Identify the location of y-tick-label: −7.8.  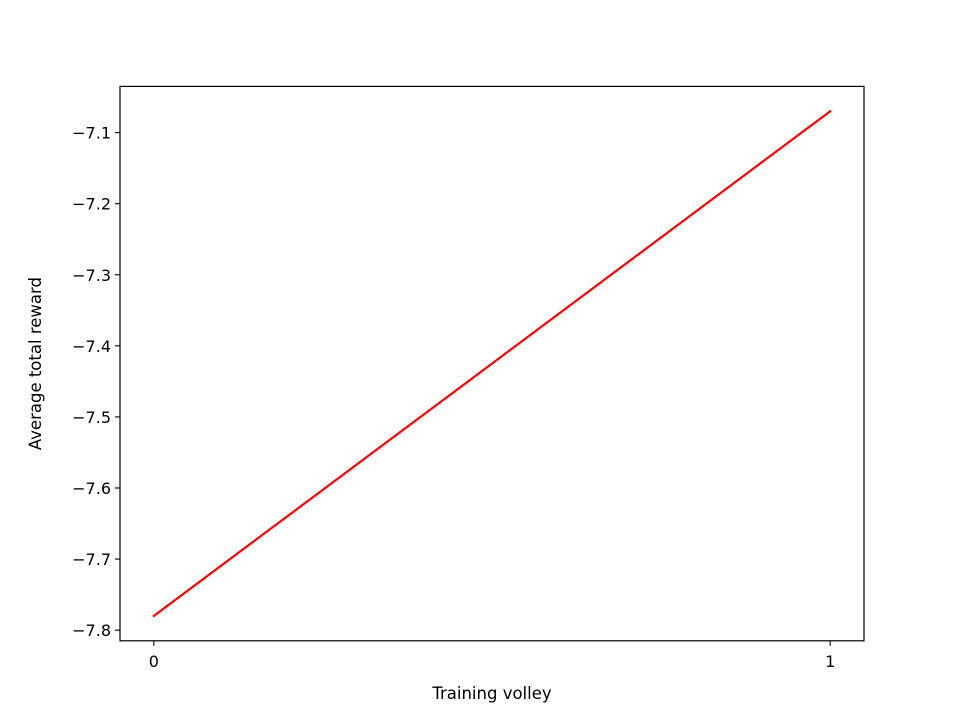
(91, 630).